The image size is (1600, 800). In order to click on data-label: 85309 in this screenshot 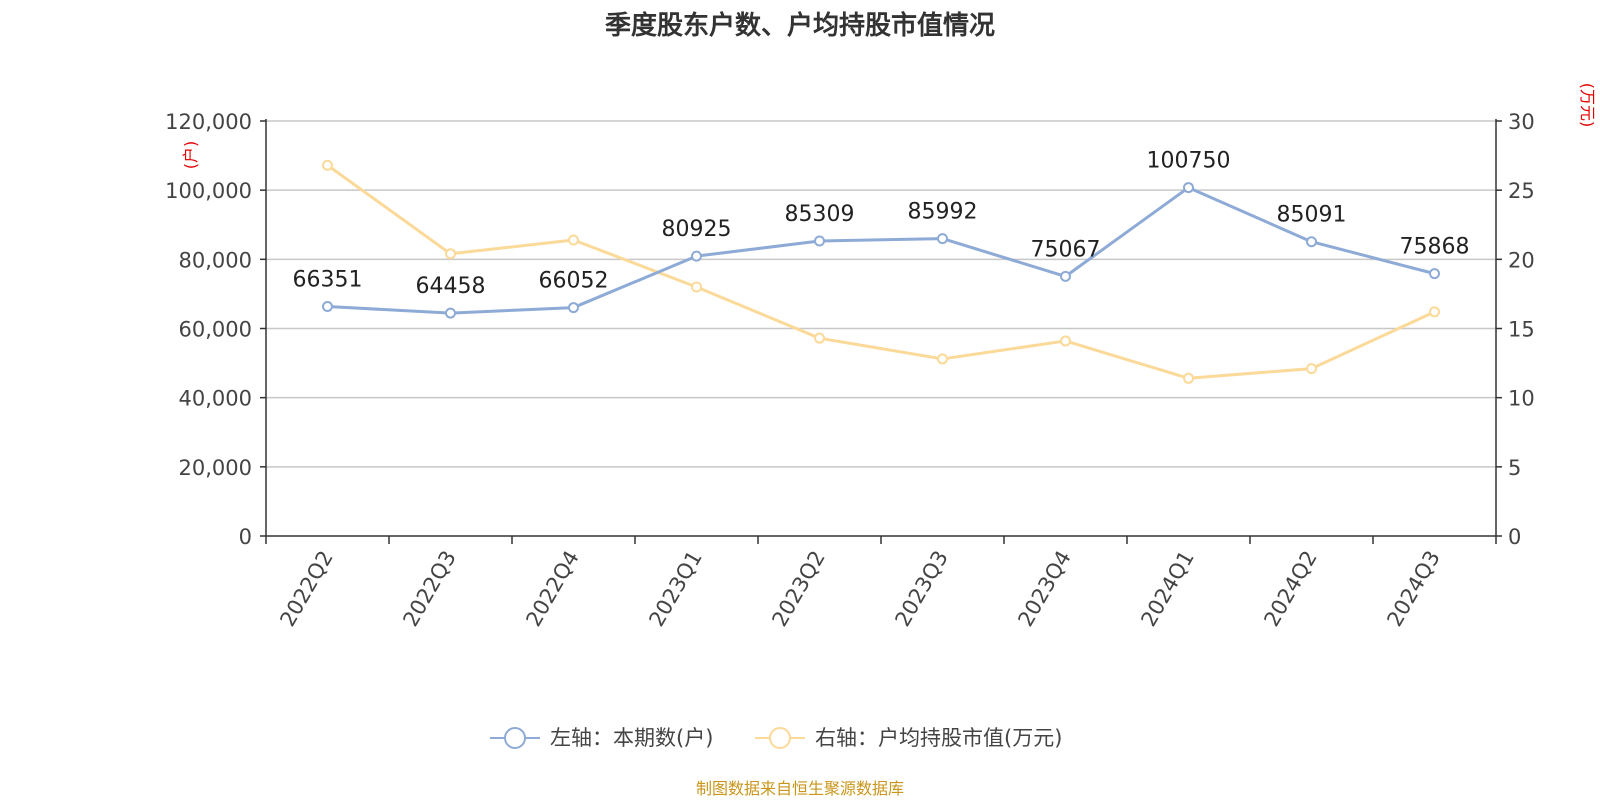, I will do `click(820, 214)`.